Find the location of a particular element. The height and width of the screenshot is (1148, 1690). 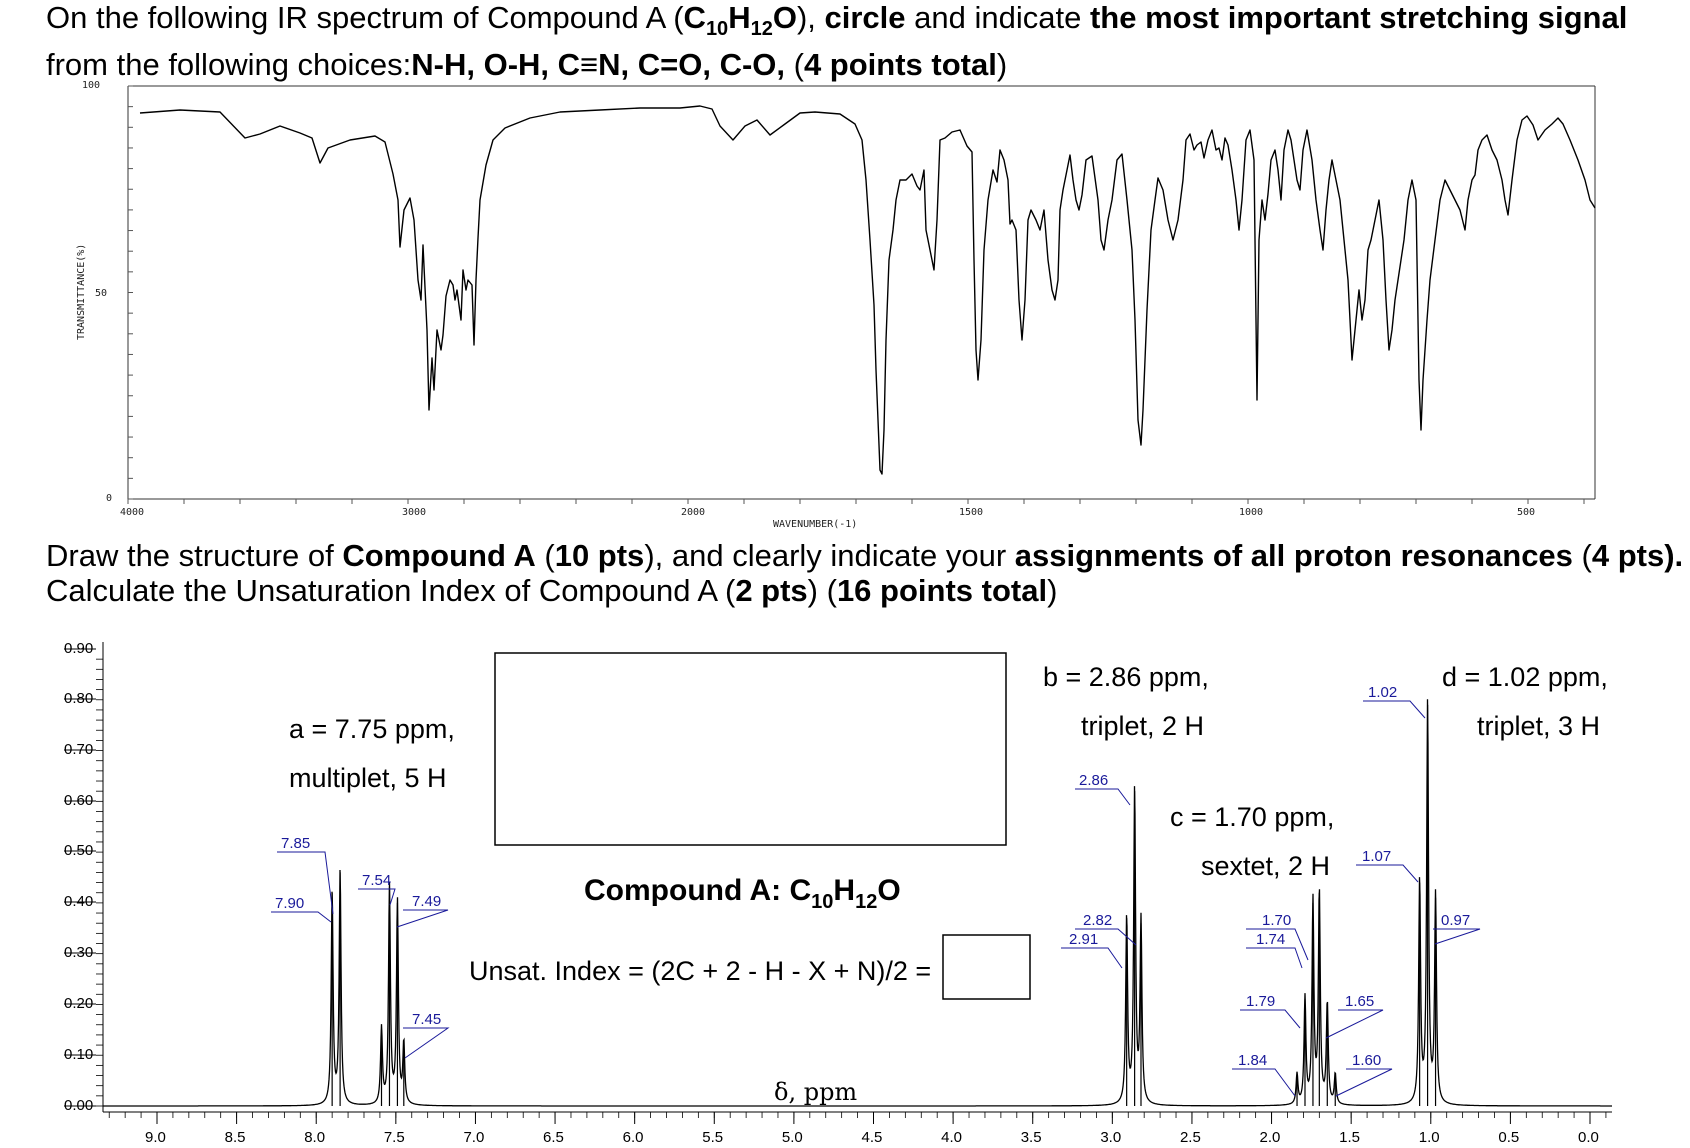

nmr-xtick-label: 1.0 is located at coordinates (1429, 1137).